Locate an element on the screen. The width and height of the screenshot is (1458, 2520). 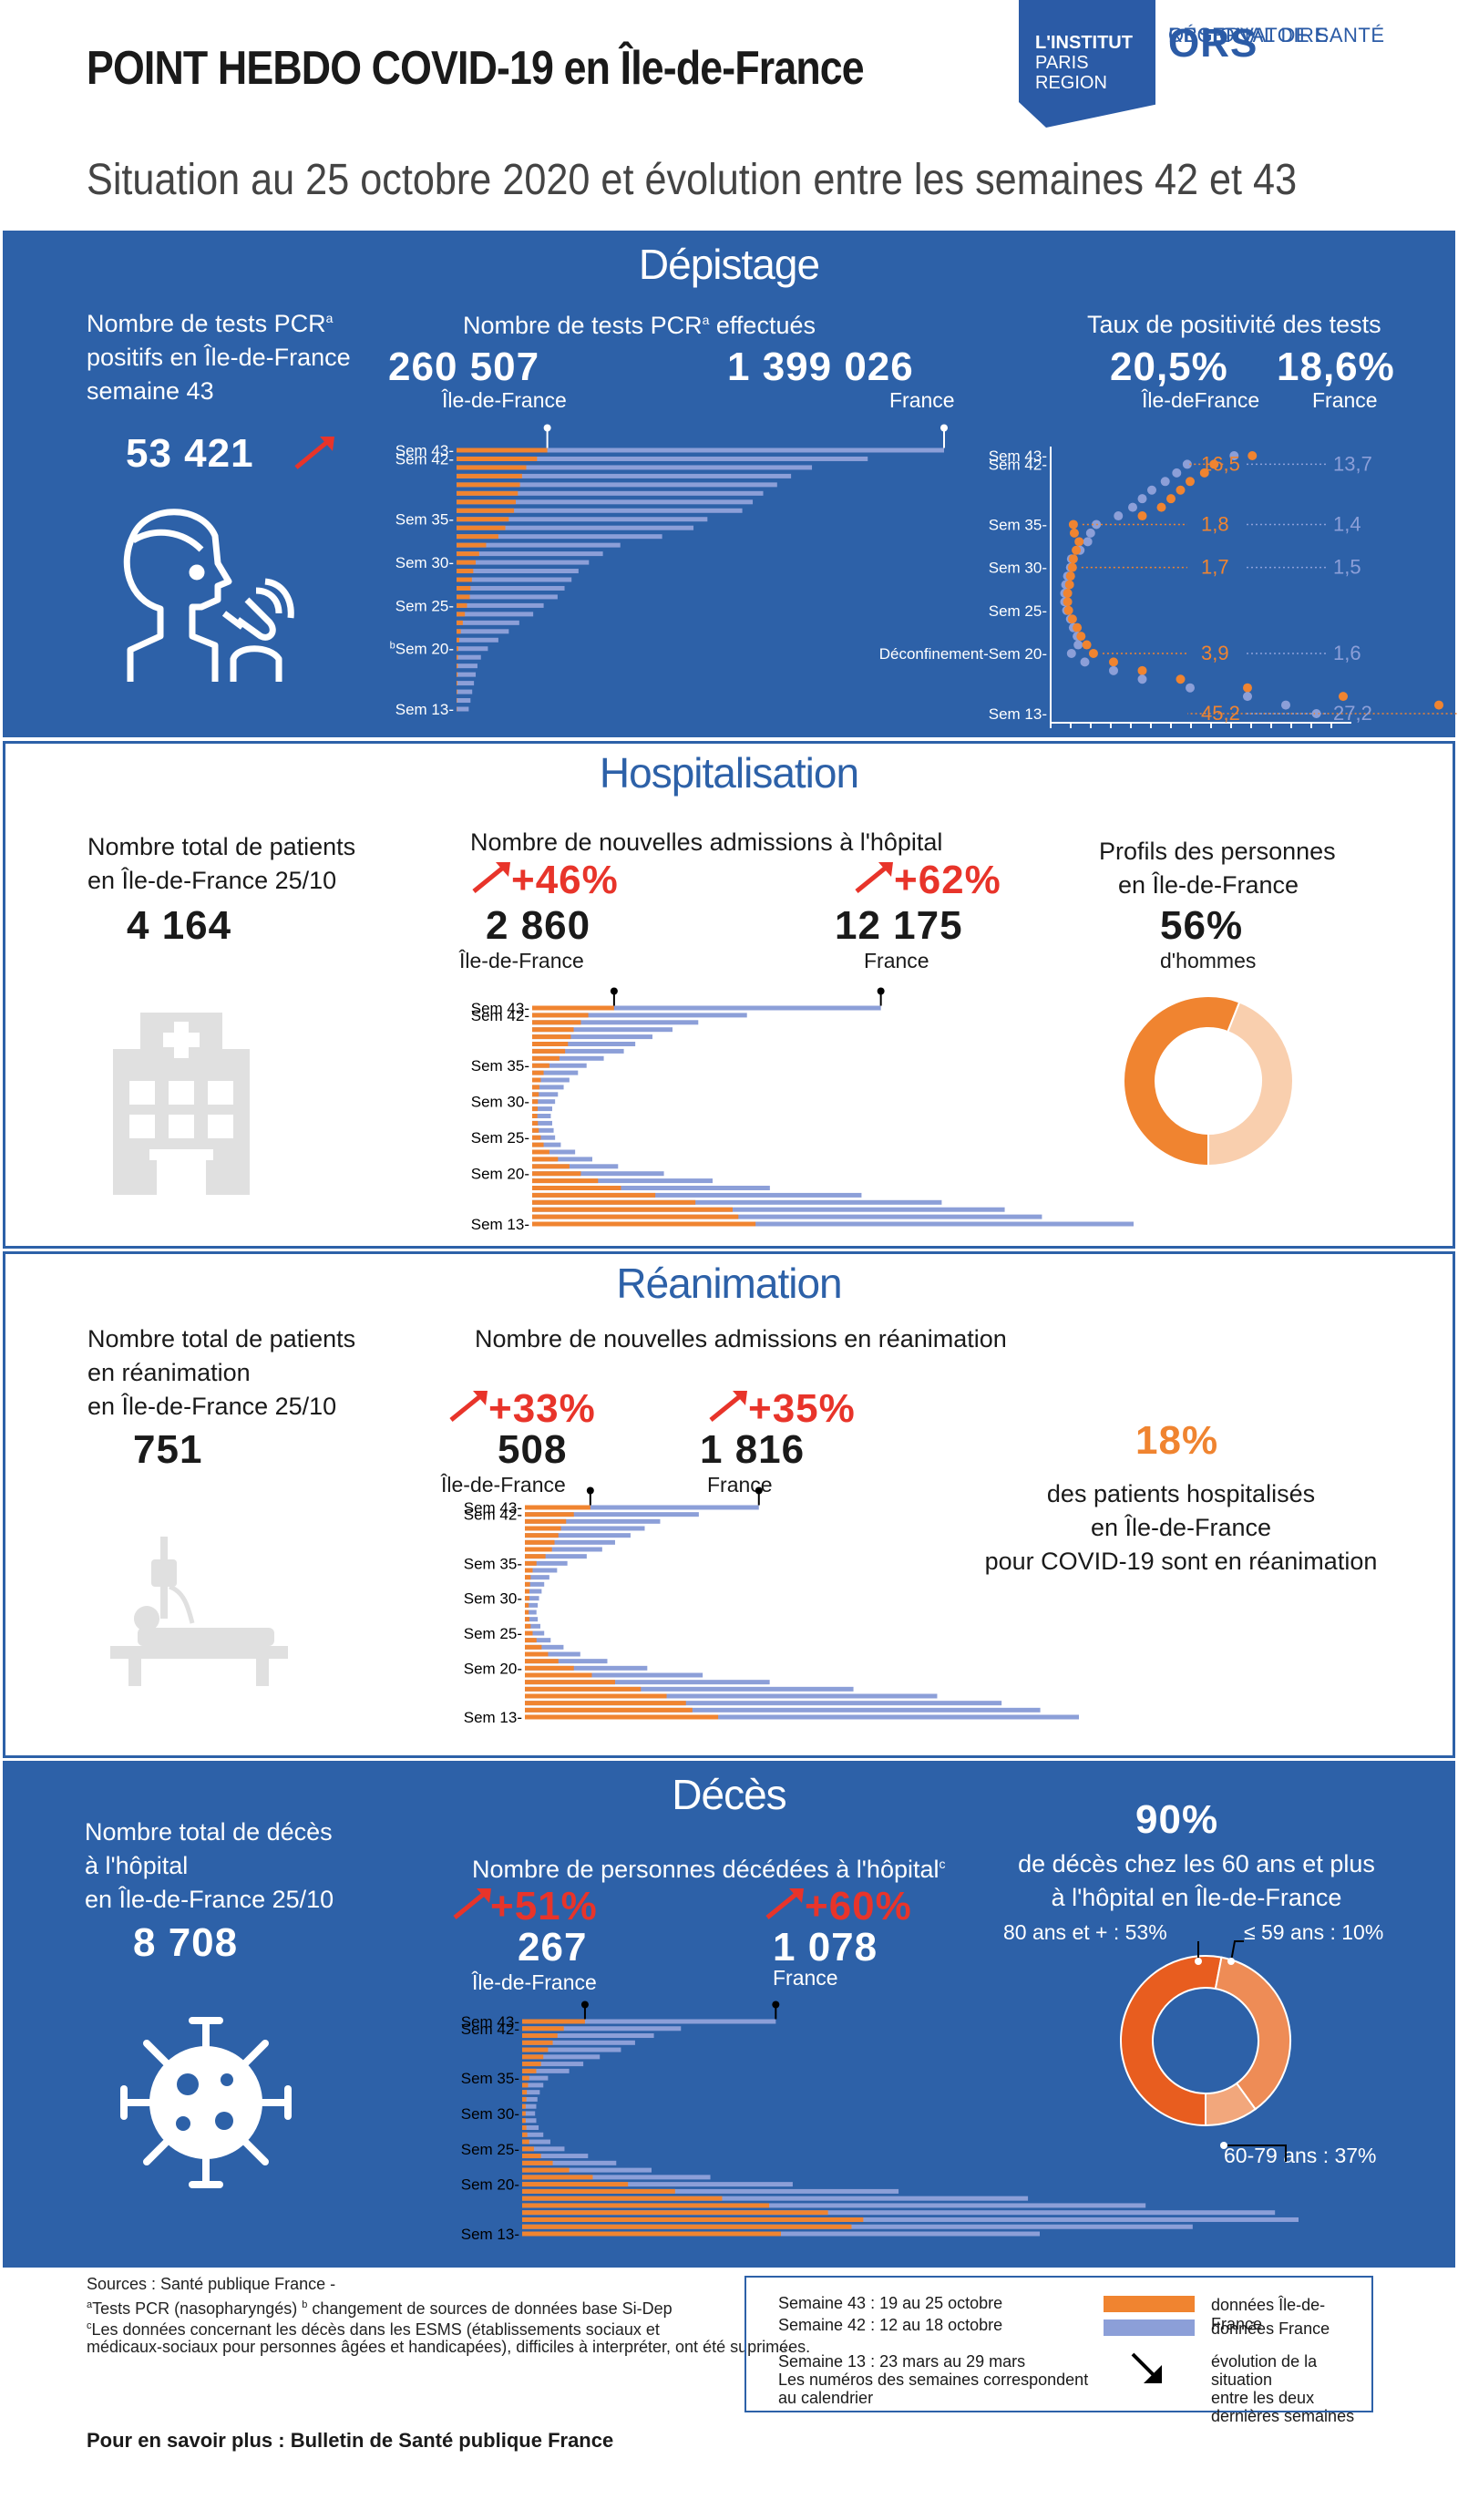
tick-label-sem-30: Sem 30- is located at coordinates (500, 1102).